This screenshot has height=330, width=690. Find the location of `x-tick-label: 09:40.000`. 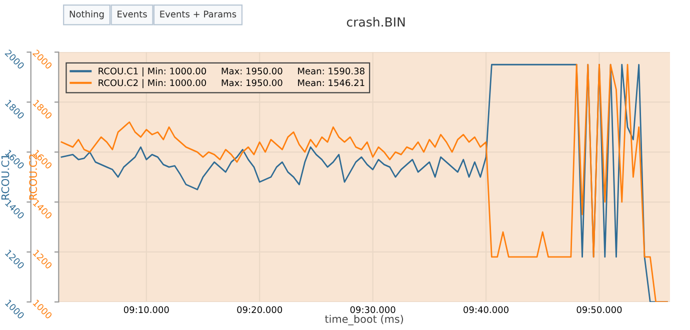

x-tick-label: 09:40.000 is located at coordinates (486, 310).